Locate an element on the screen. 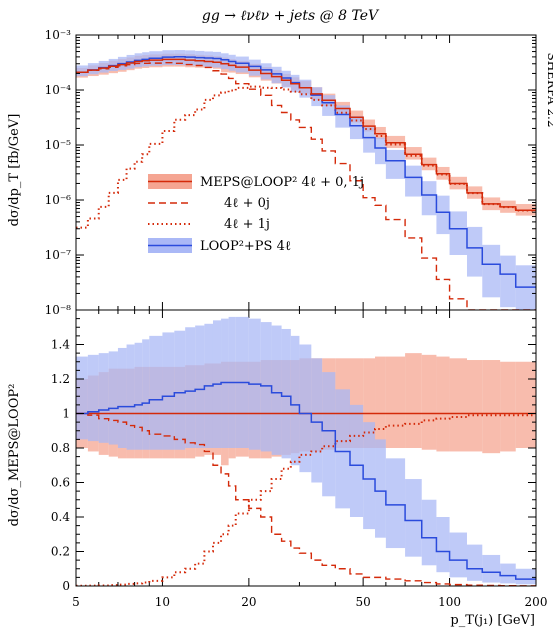 Image resolution: width=553 pixels, height=632 pixels. y-tick-label: 10⁻⁴ is located at coordinates (58, 90).